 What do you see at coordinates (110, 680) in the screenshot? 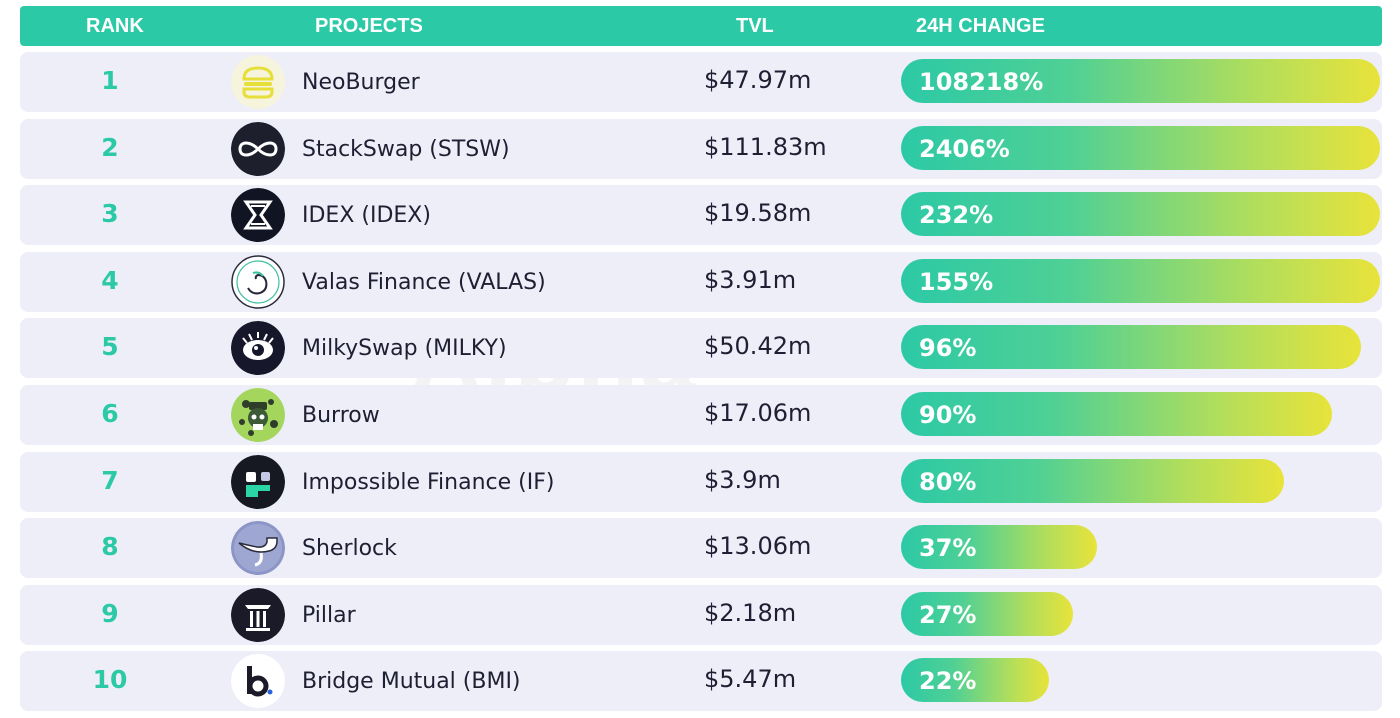
I see `rank-value: 10` at bounding box center [110, 680].